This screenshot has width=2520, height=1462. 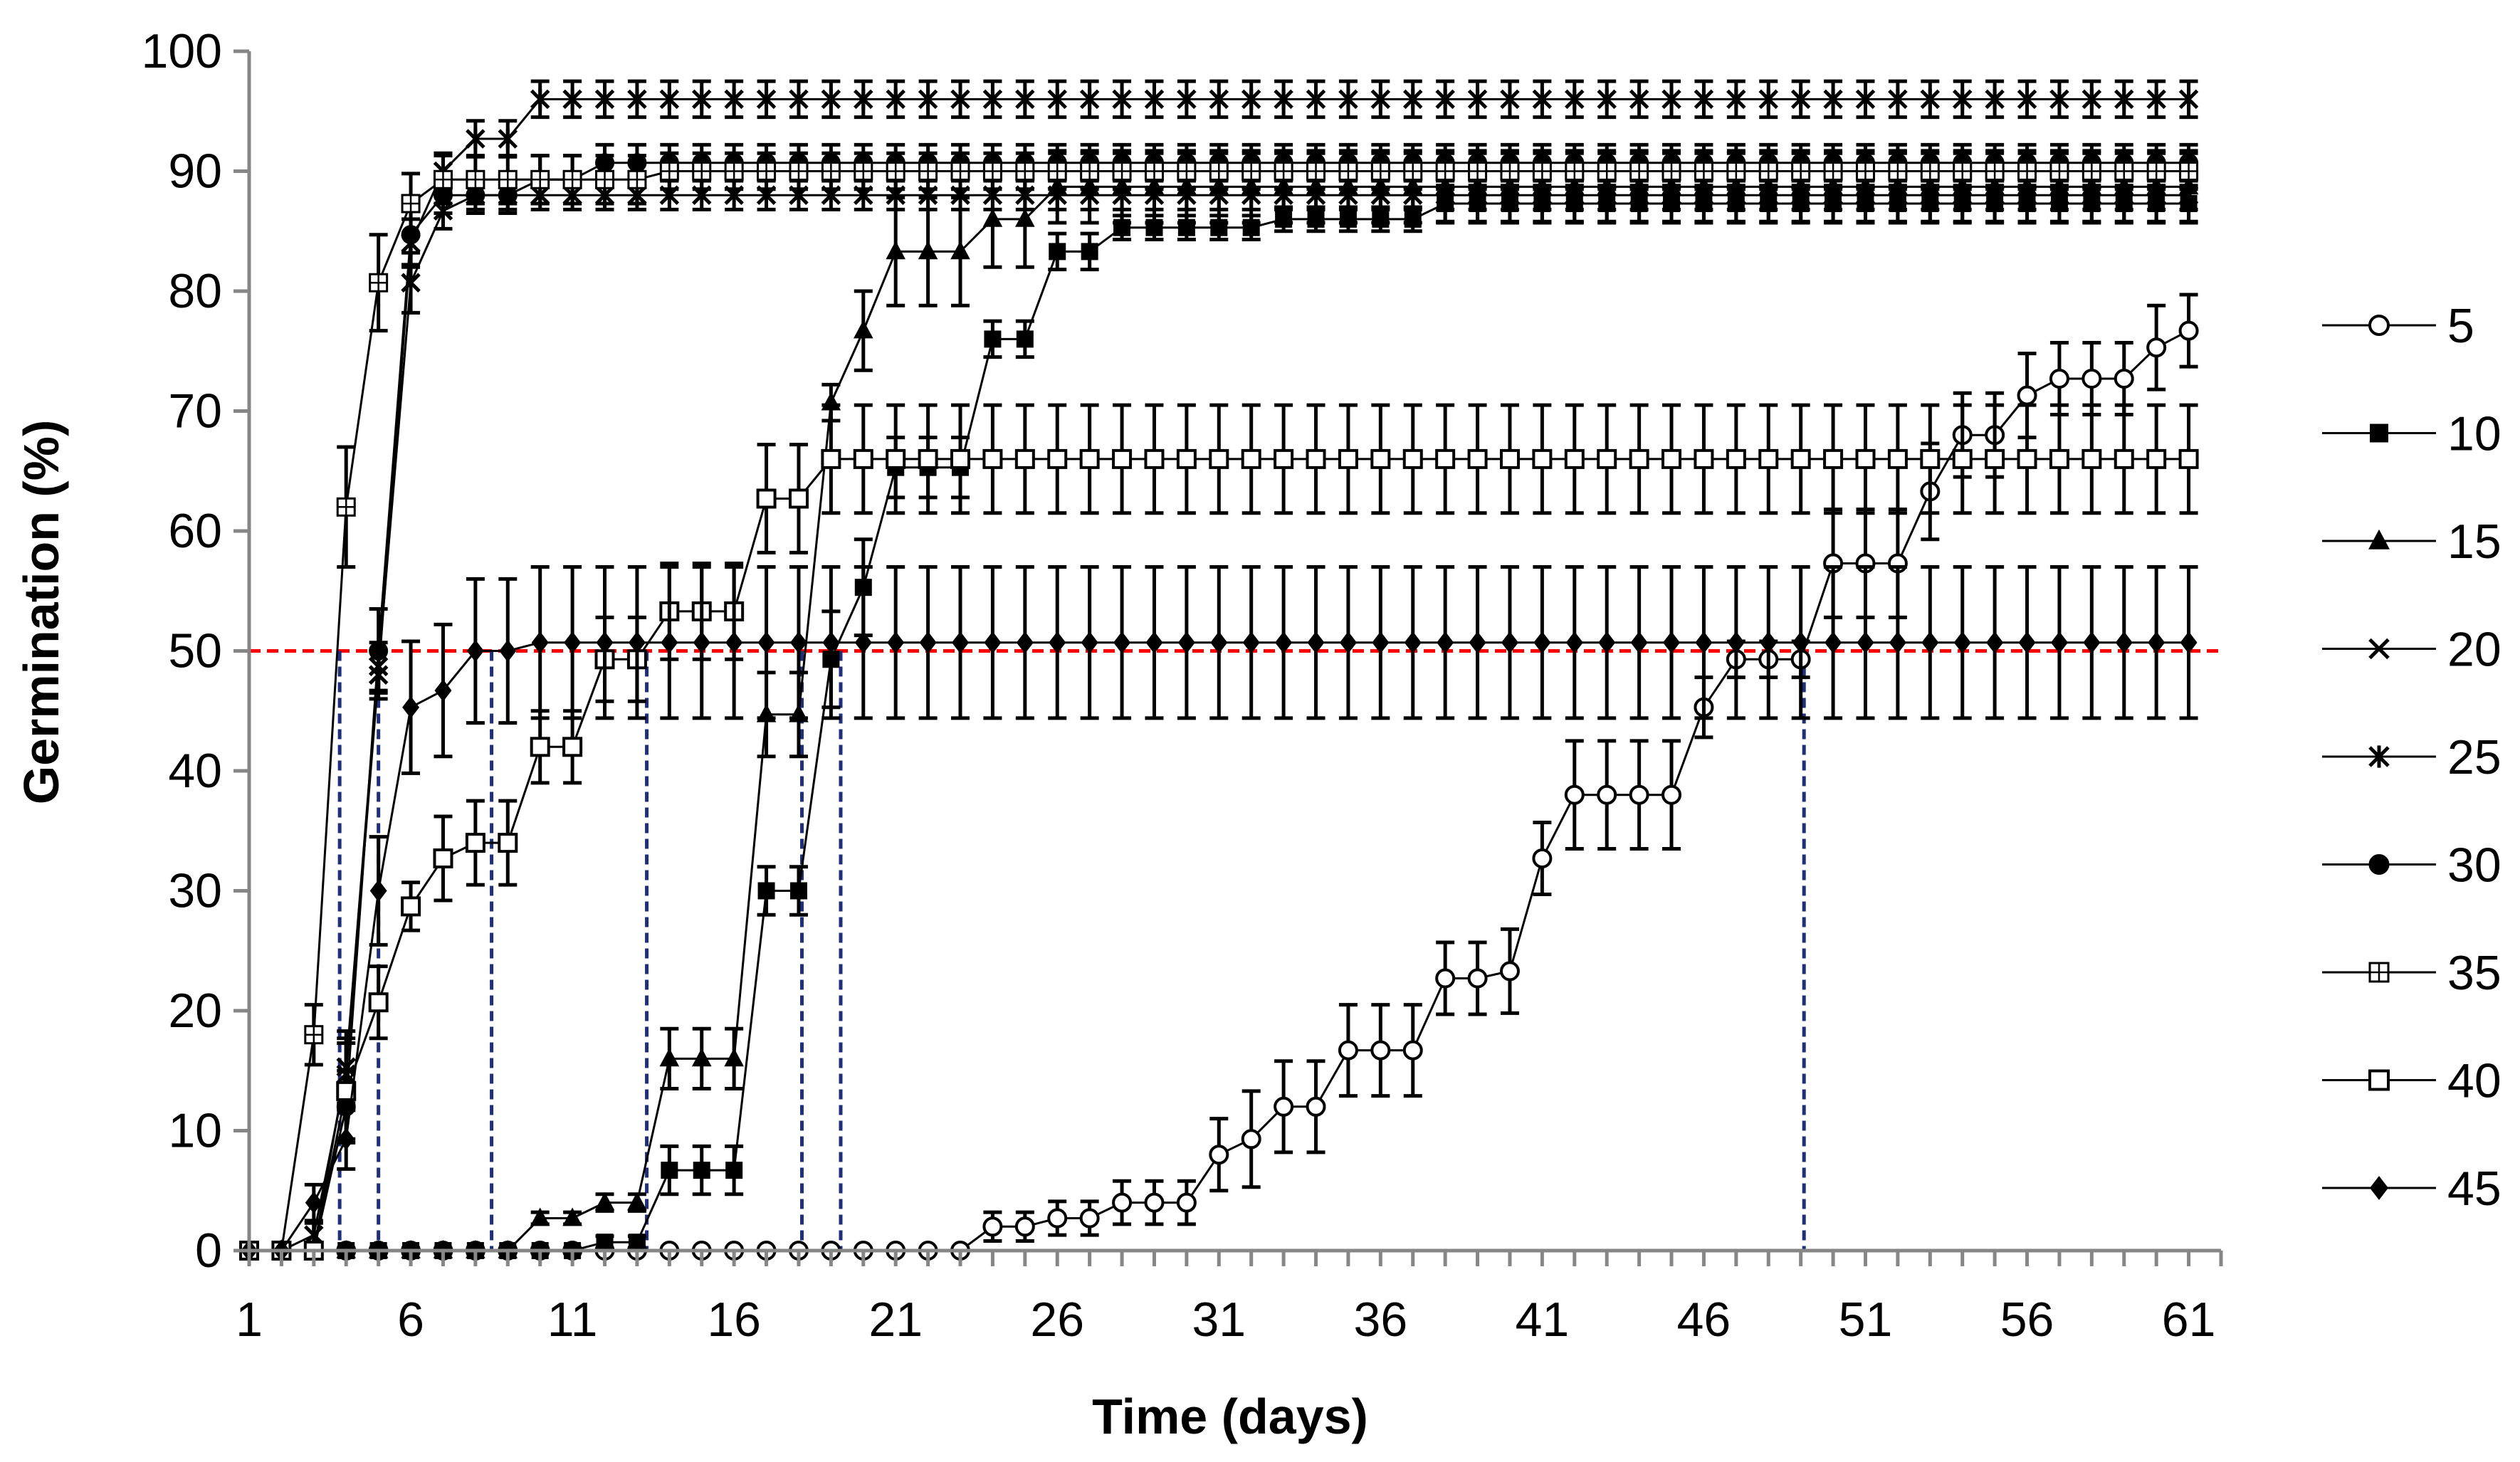 What do you see at coordinates (195, 1131) in the screenshot?
I see `y-tick-label: 10` at bounding box center [195, 1131].